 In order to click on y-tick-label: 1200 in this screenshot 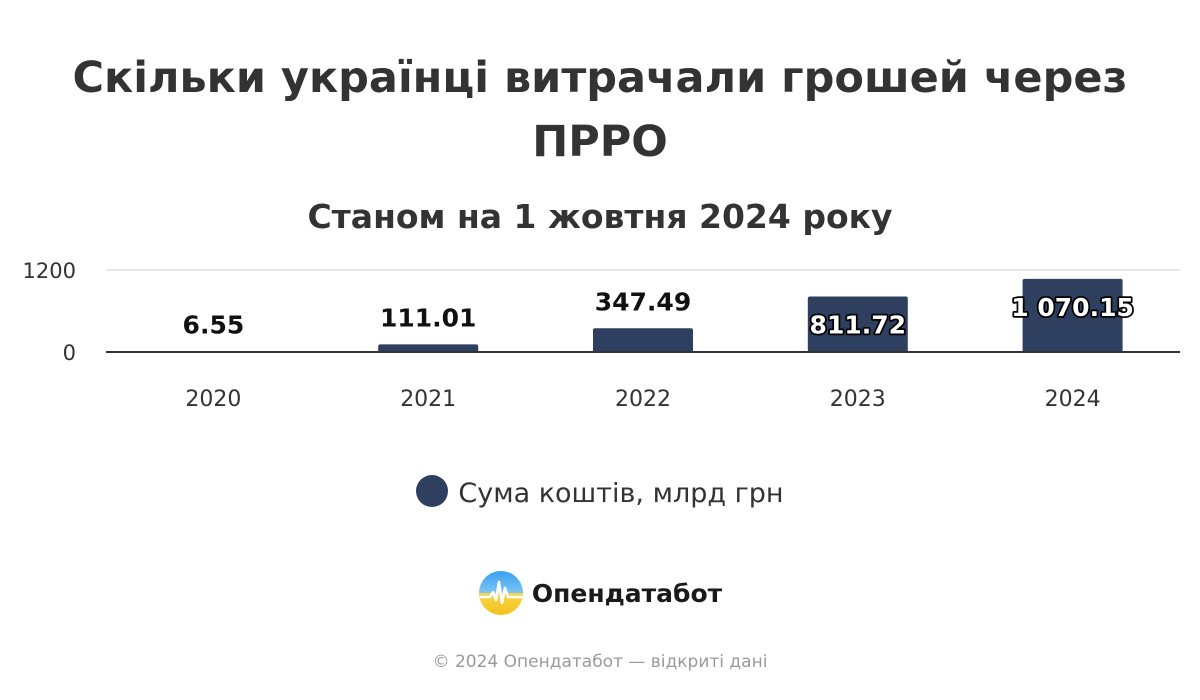, I will do `click(49, 271)`.